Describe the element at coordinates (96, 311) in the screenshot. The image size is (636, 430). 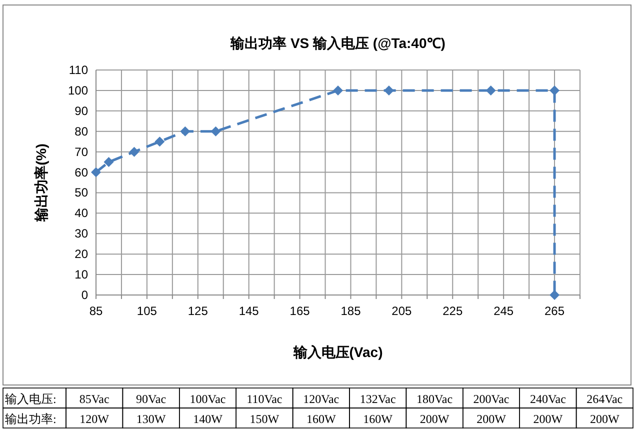
I see `x-tick-label: 85` at that location.